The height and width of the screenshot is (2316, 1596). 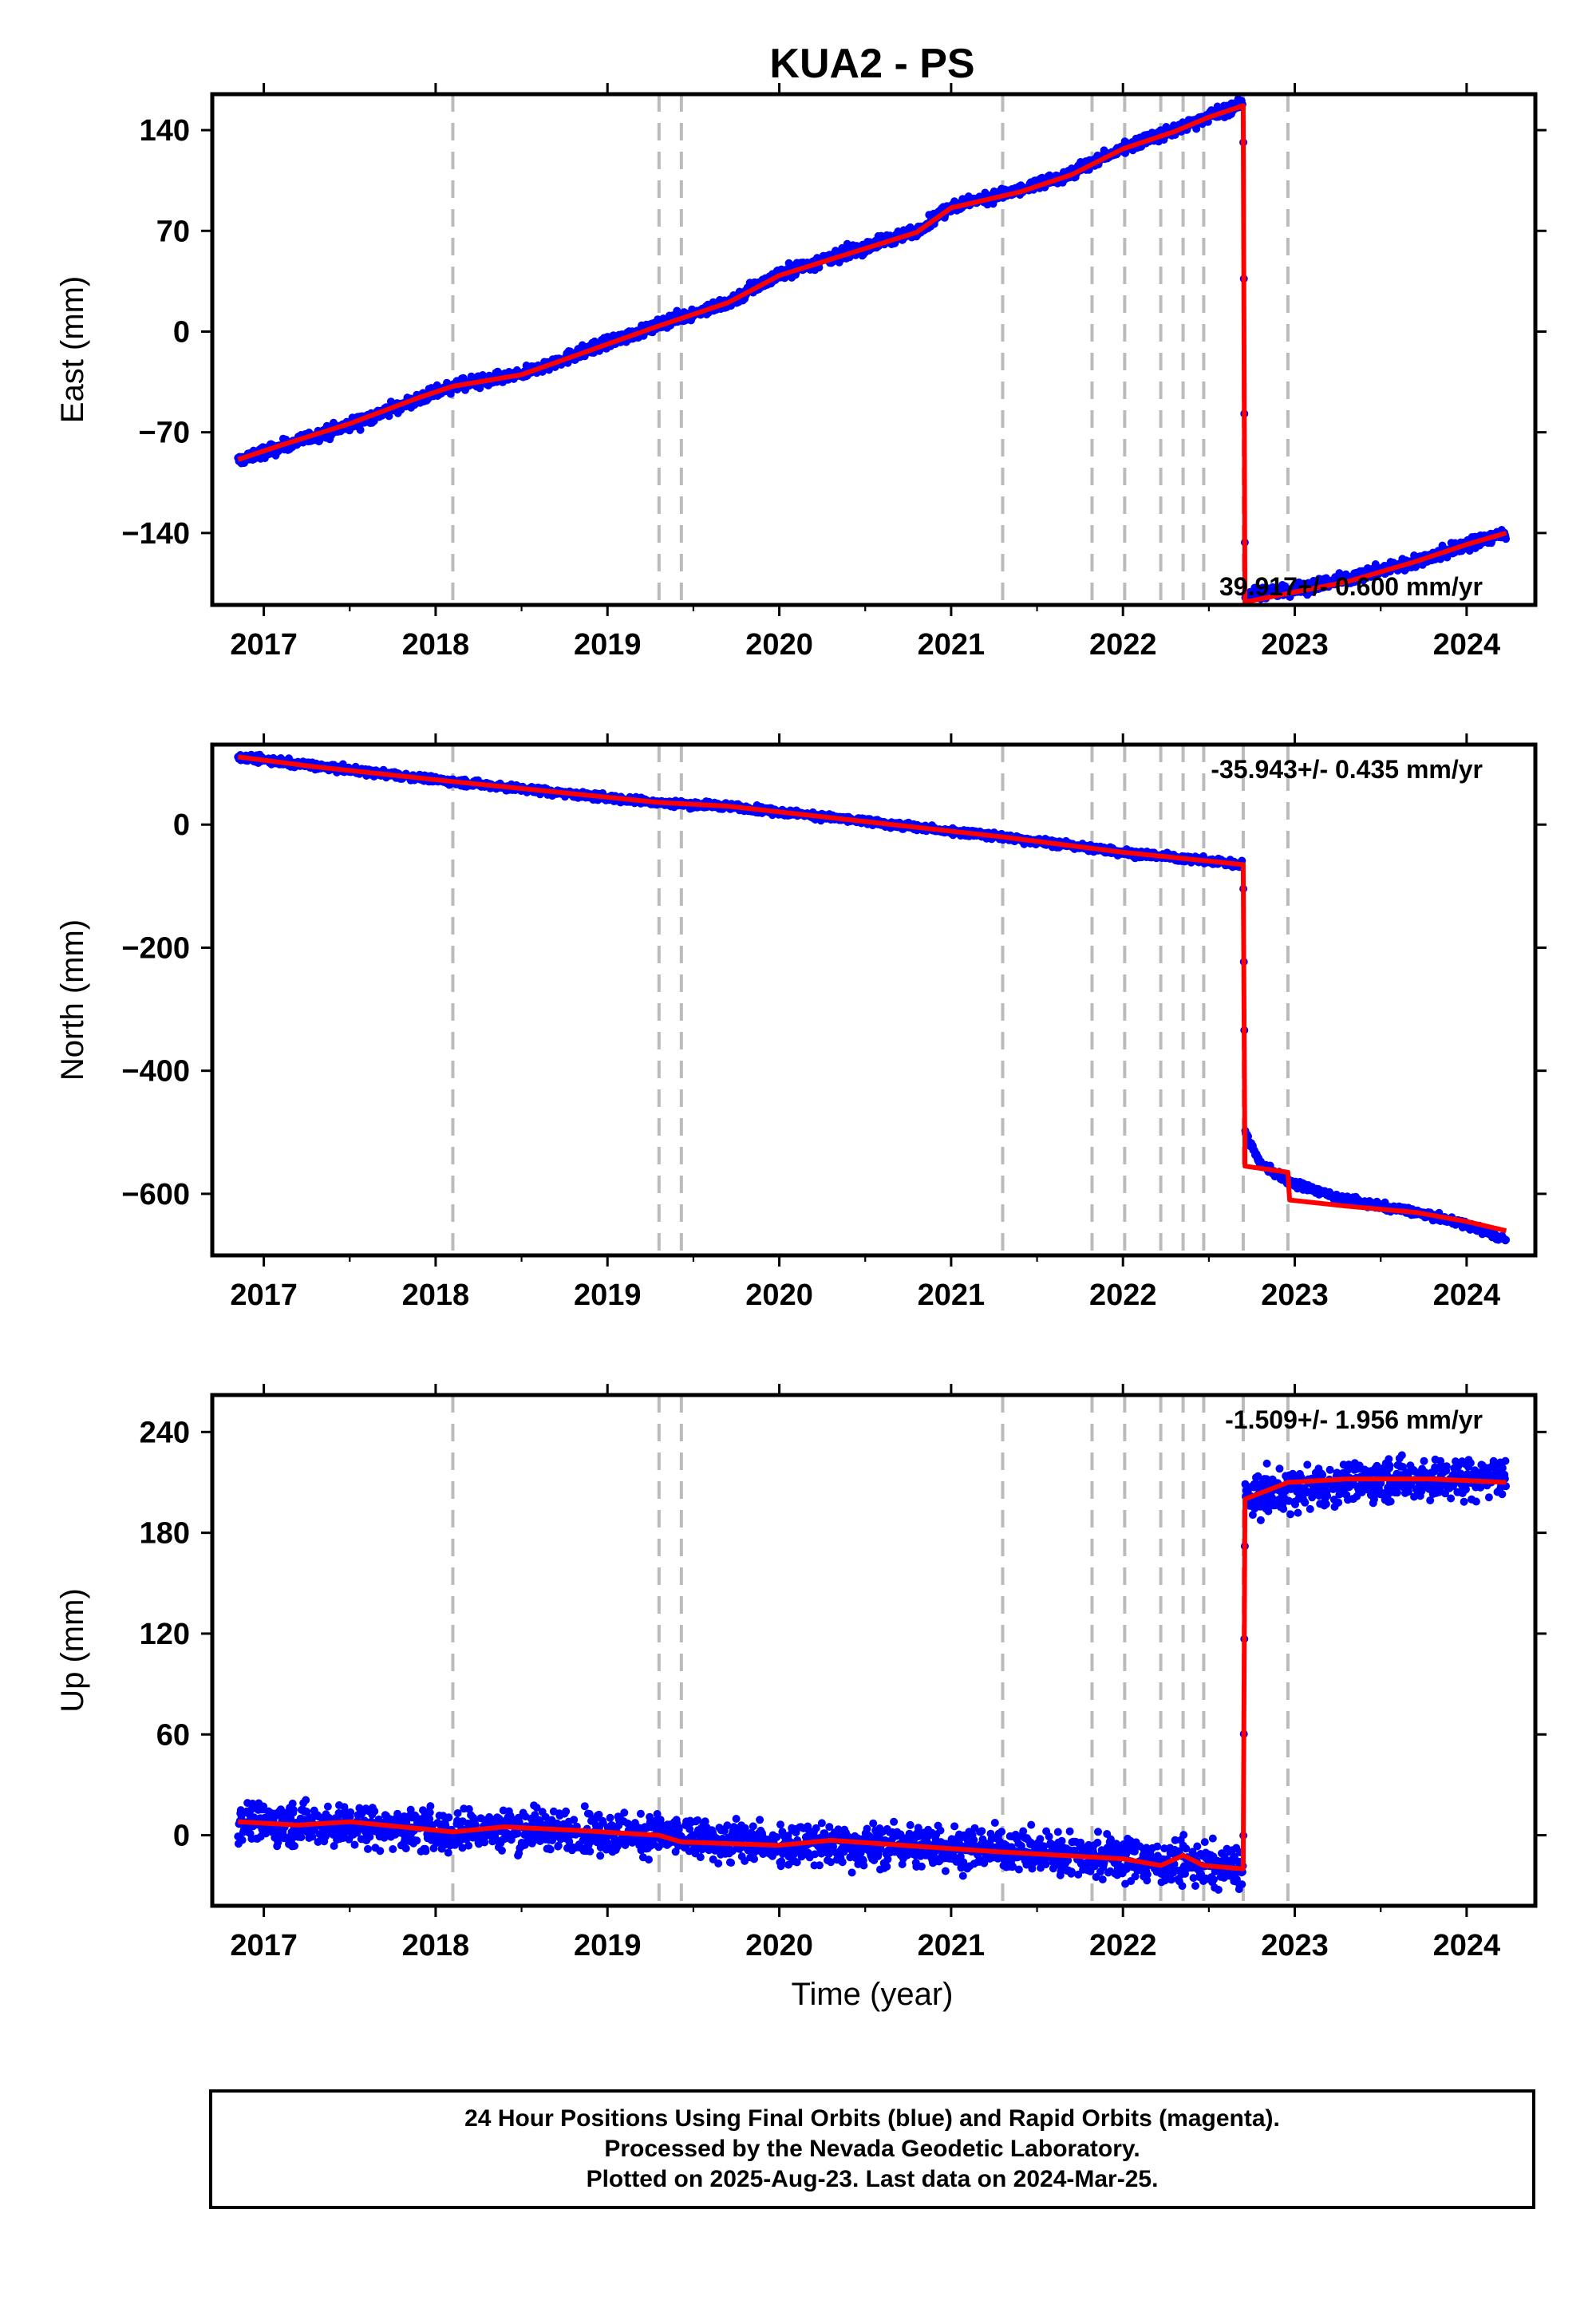 I want to click on y-tick-label: −400, so click(x=155, y=1072).